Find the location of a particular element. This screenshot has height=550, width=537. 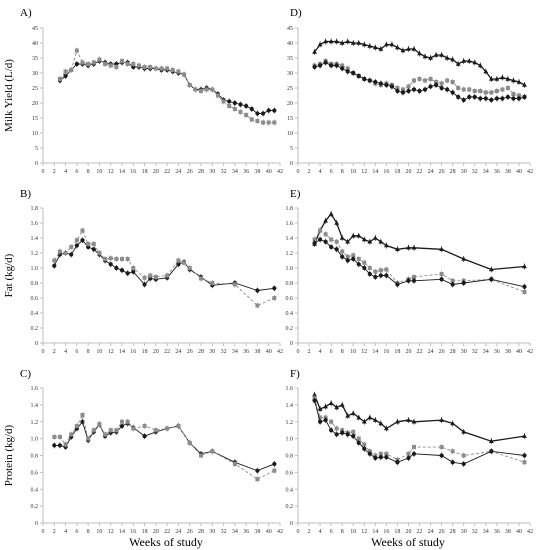

panel-4-label: E) is located at coordinates (295, 194).